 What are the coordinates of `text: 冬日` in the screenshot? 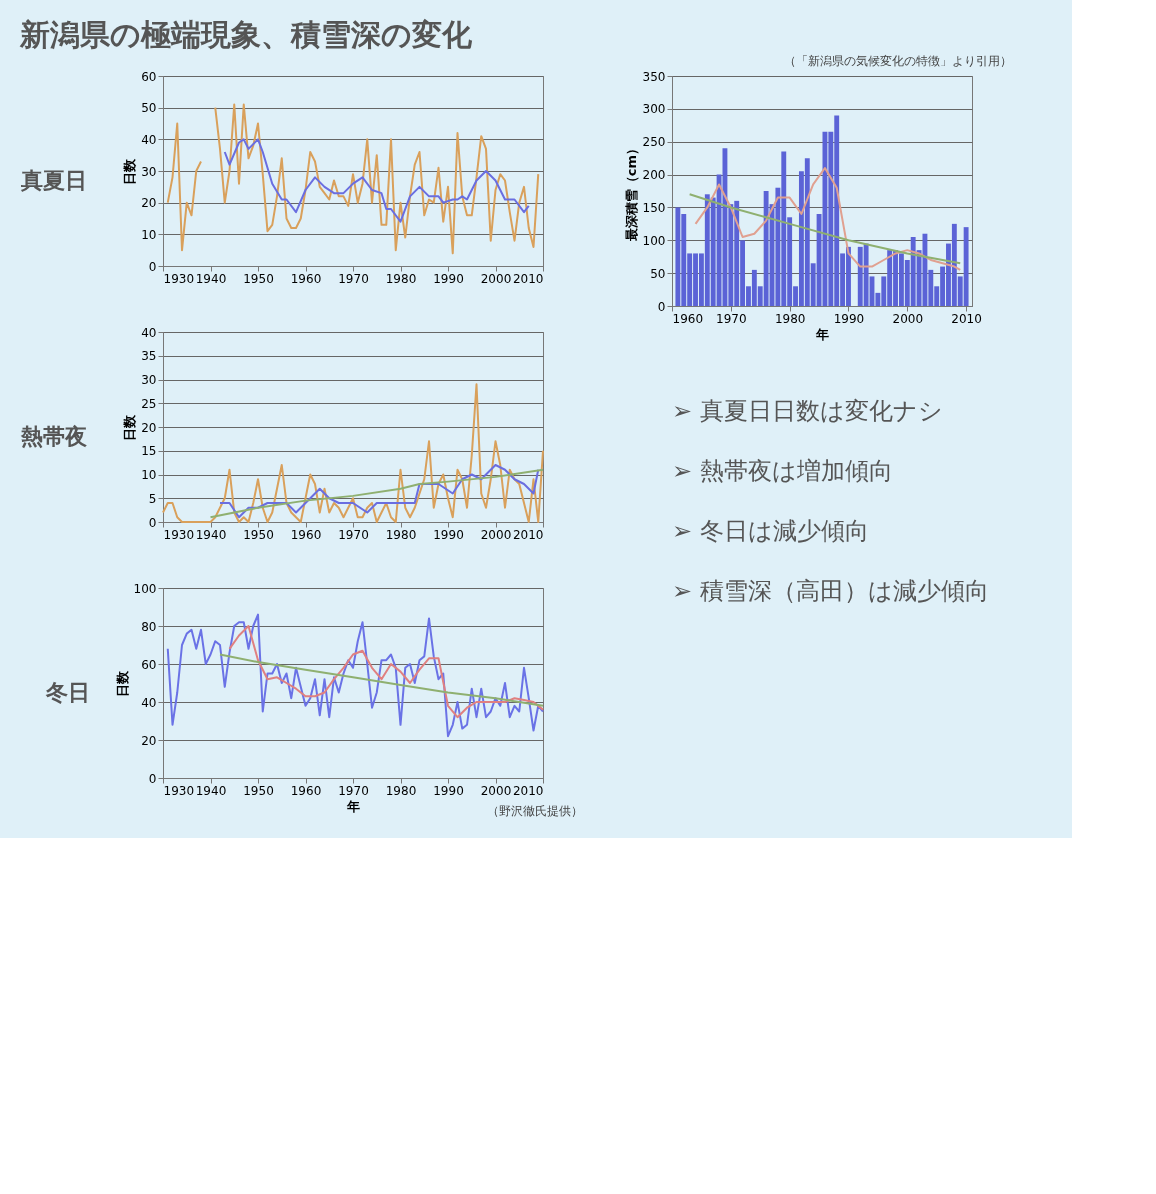 It's located at (68, 692).